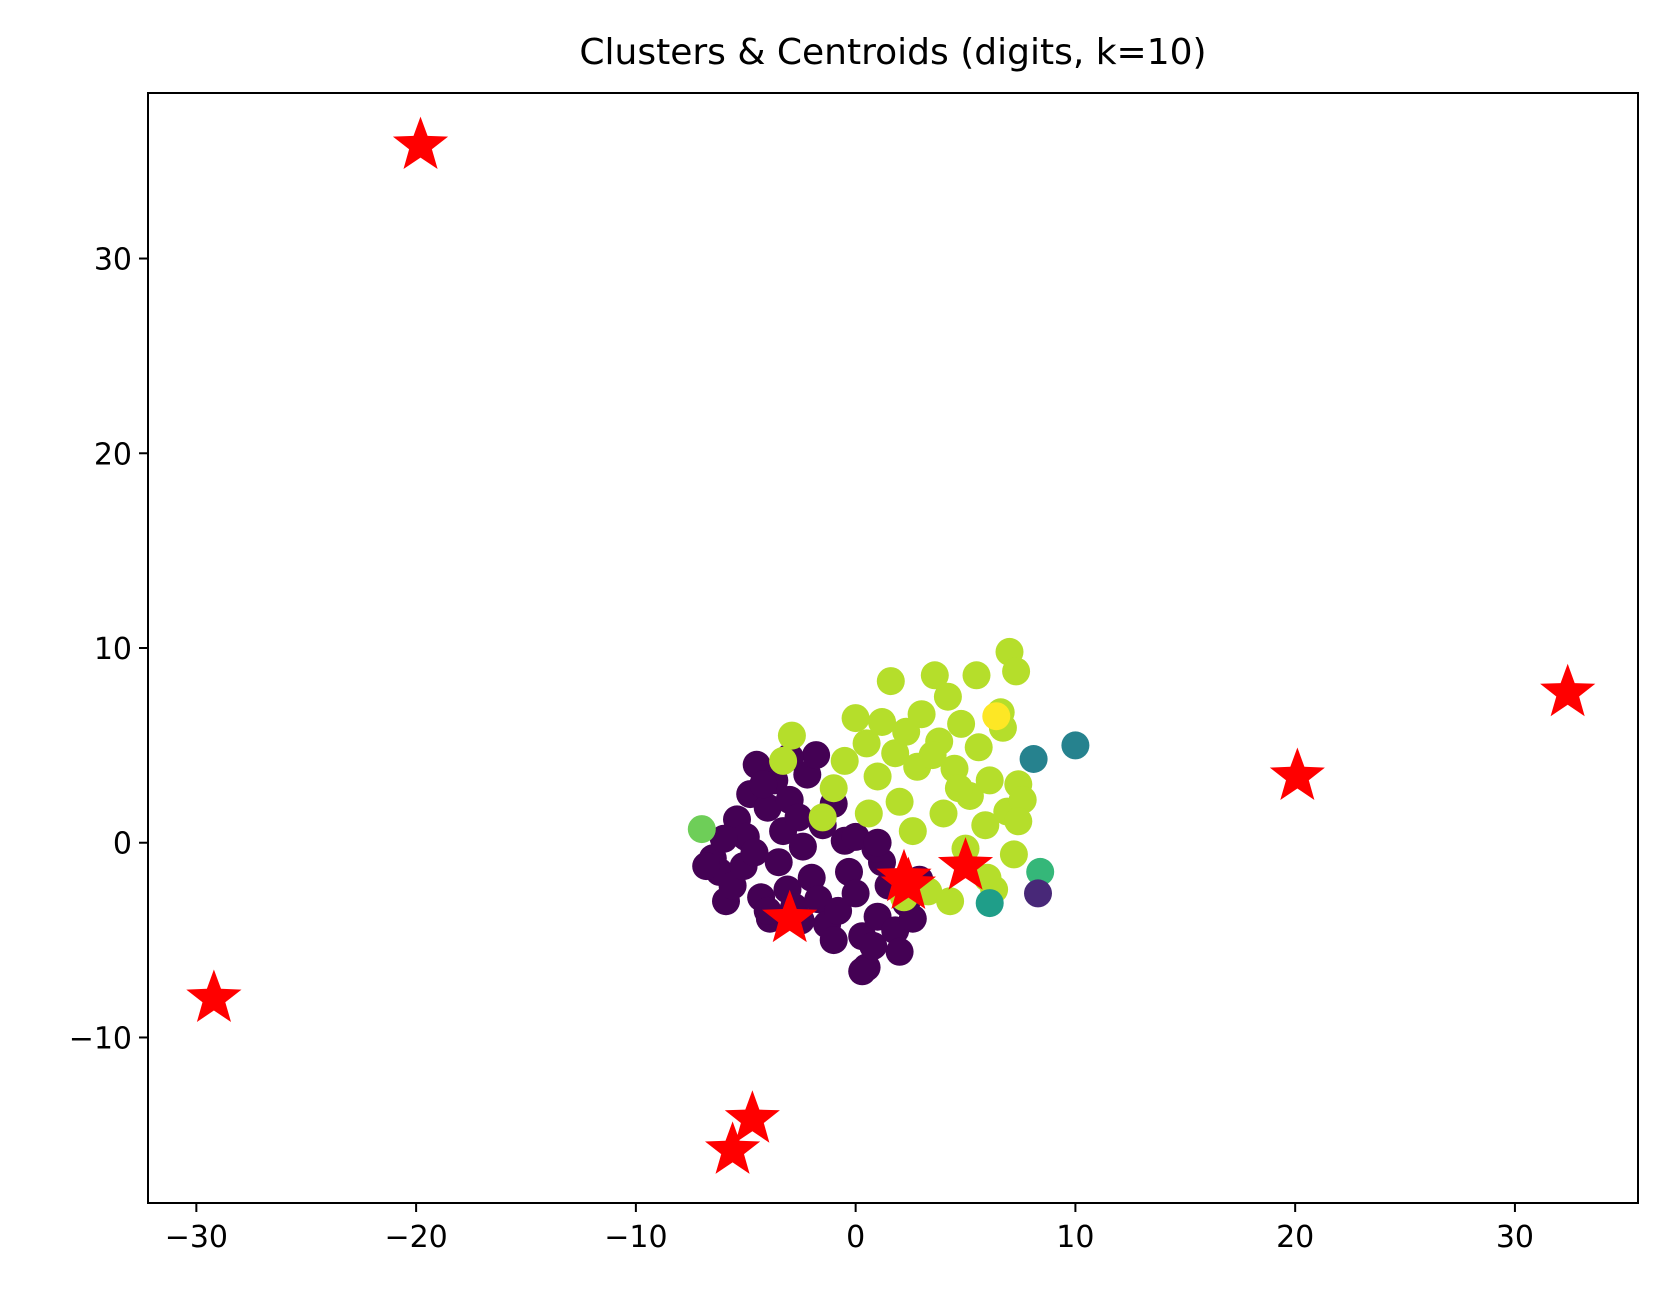  Describe the element at coordinates (113, 454) in the screenshot. I see `y-tick-label: 20` at that location.